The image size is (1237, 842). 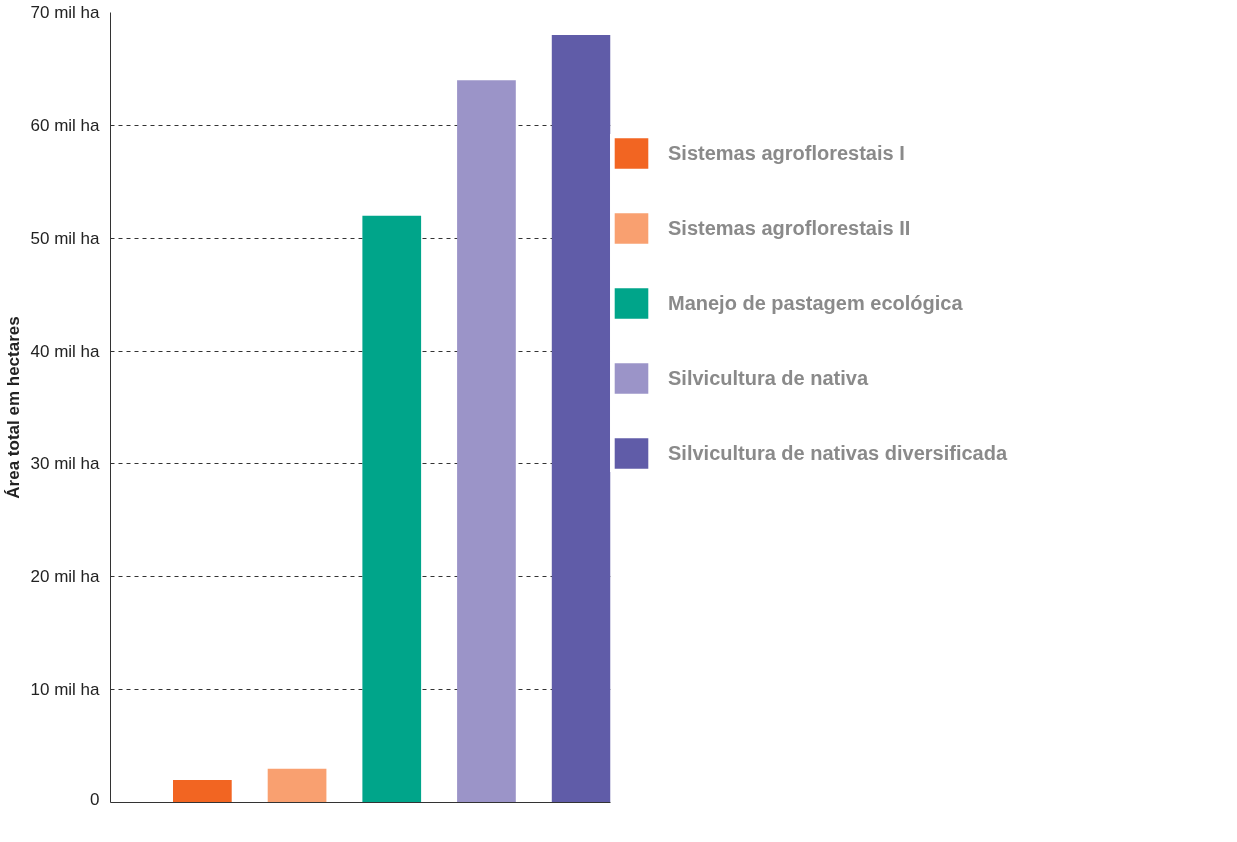 What do you see at coordinates (786, 153) in the screenshot?
I see `legend-label: Sistemas agroflorestais I` at bounding box center [786, 153].